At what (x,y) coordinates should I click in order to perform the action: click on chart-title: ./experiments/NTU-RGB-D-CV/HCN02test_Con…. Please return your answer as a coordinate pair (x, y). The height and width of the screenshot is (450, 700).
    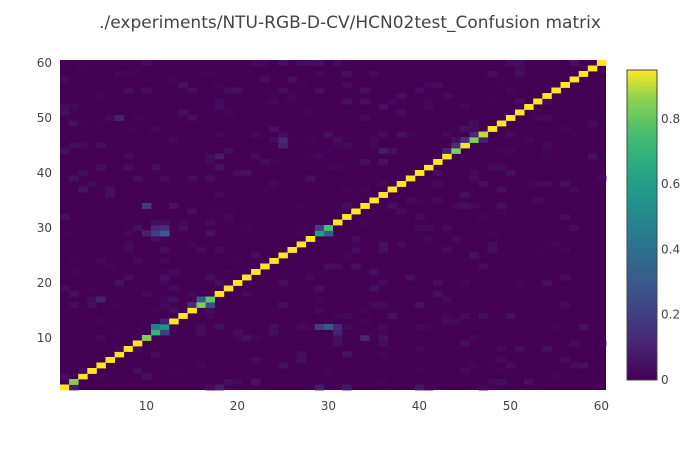
    Looking at the image, I should click on (350, 23).